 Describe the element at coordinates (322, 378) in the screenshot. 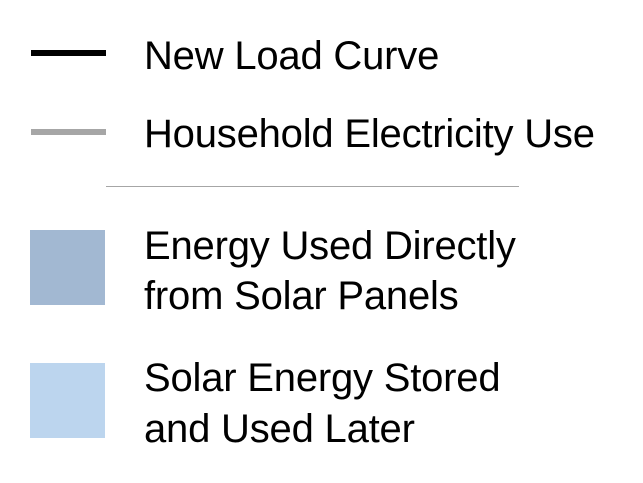

I see `legend-label-solar-energy-stored-line1: Solar Energy Stored` at that location.